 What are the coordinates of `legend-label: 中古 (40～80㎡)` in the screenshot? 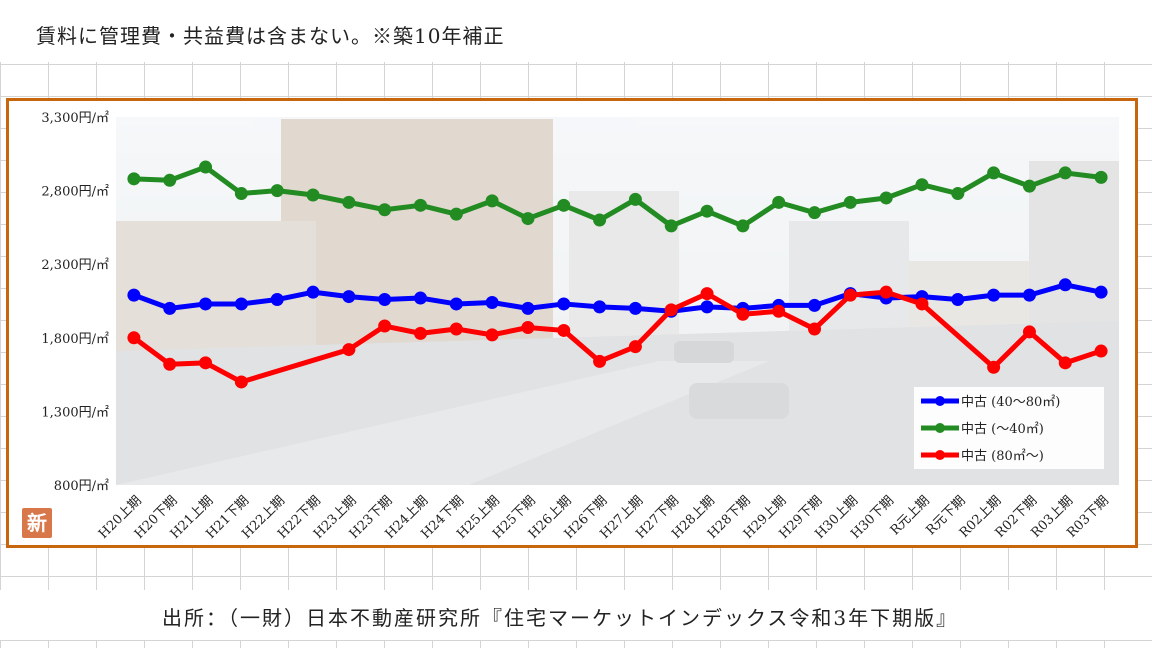 It's located at (1010, 402).